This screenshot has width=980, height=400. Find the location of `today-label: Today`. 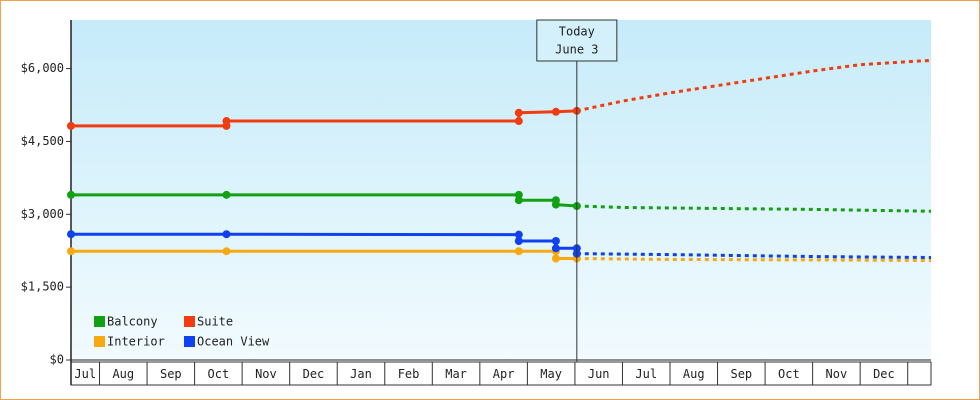

today-label: Today is located at coordinates (577, 32).